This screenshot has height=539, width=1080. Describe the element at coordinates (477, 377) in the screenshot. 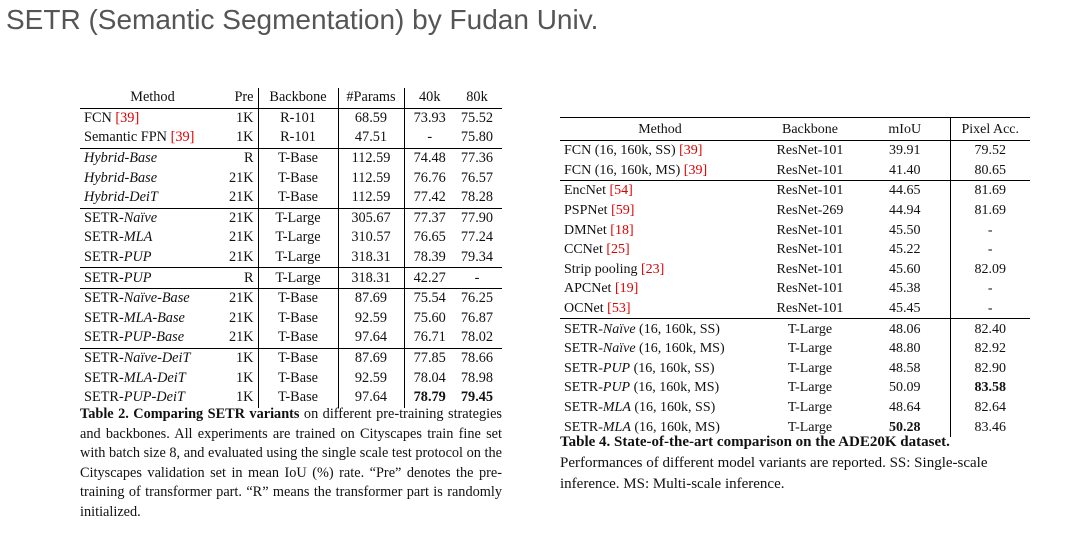

I see `cell: 78.98` at that location.